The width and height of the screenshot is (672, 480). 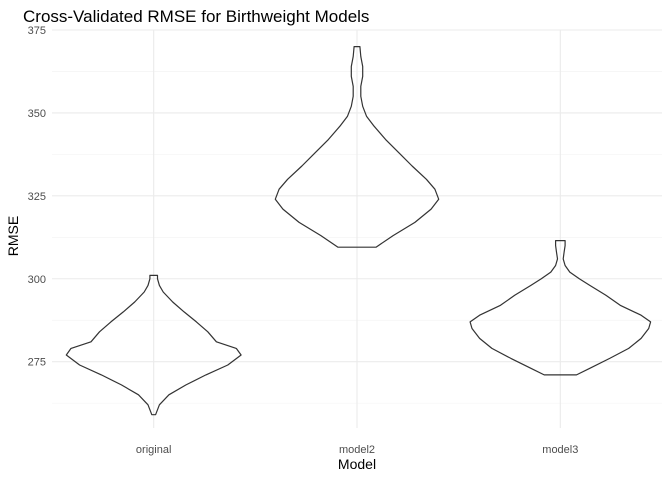 What do you see at coordinates (37, 114) in the screenshot?
I see `y-tick-label: 350` at bounding box center [37, 114].